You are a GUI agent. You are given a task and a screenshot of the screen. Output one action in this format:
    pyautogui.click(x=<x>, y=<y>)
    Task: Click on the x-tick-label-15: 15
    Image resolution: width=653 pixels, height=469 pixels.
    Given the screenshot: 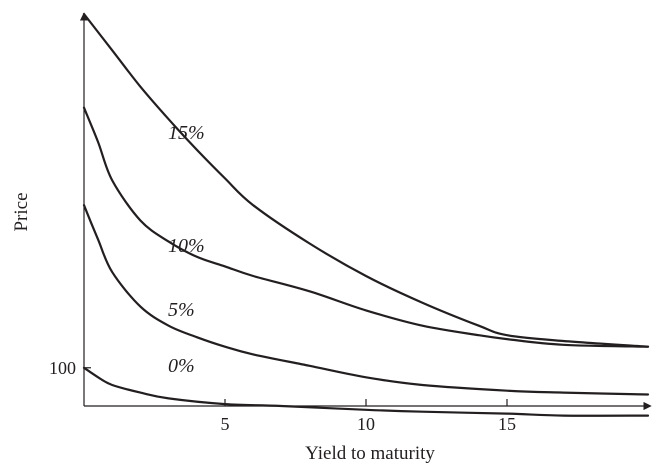 What is the action you would take?
    pyautogui.click(x=507, y=424)
    